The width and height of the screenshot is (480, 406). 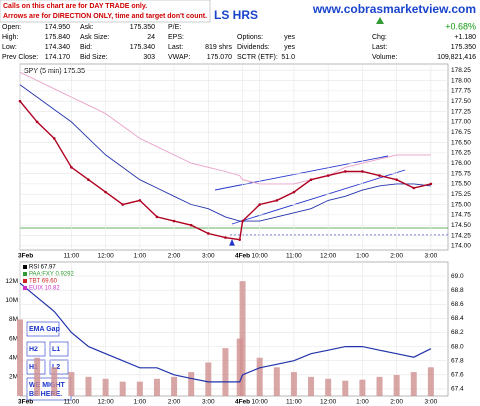 I want to click on y-tick-label: 67.6, so click(x=457, y=375).